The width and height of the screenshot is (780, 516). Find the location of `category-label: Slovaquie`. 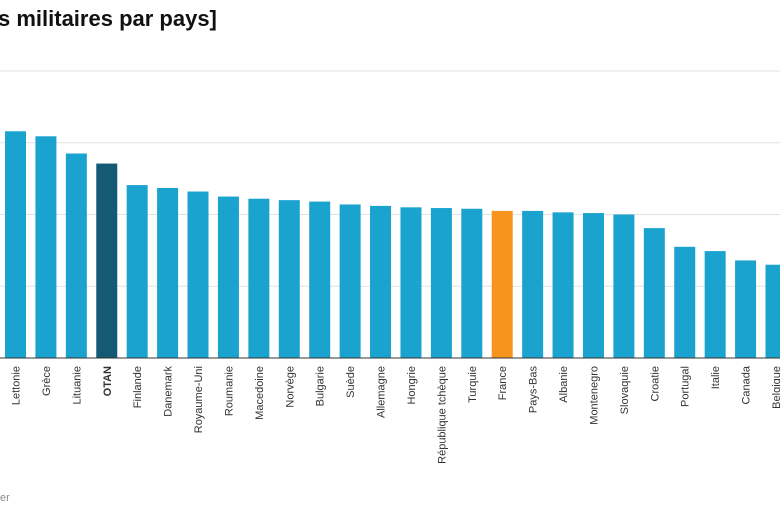

category-label: Slovaquie is located at coordinates (625, 390).